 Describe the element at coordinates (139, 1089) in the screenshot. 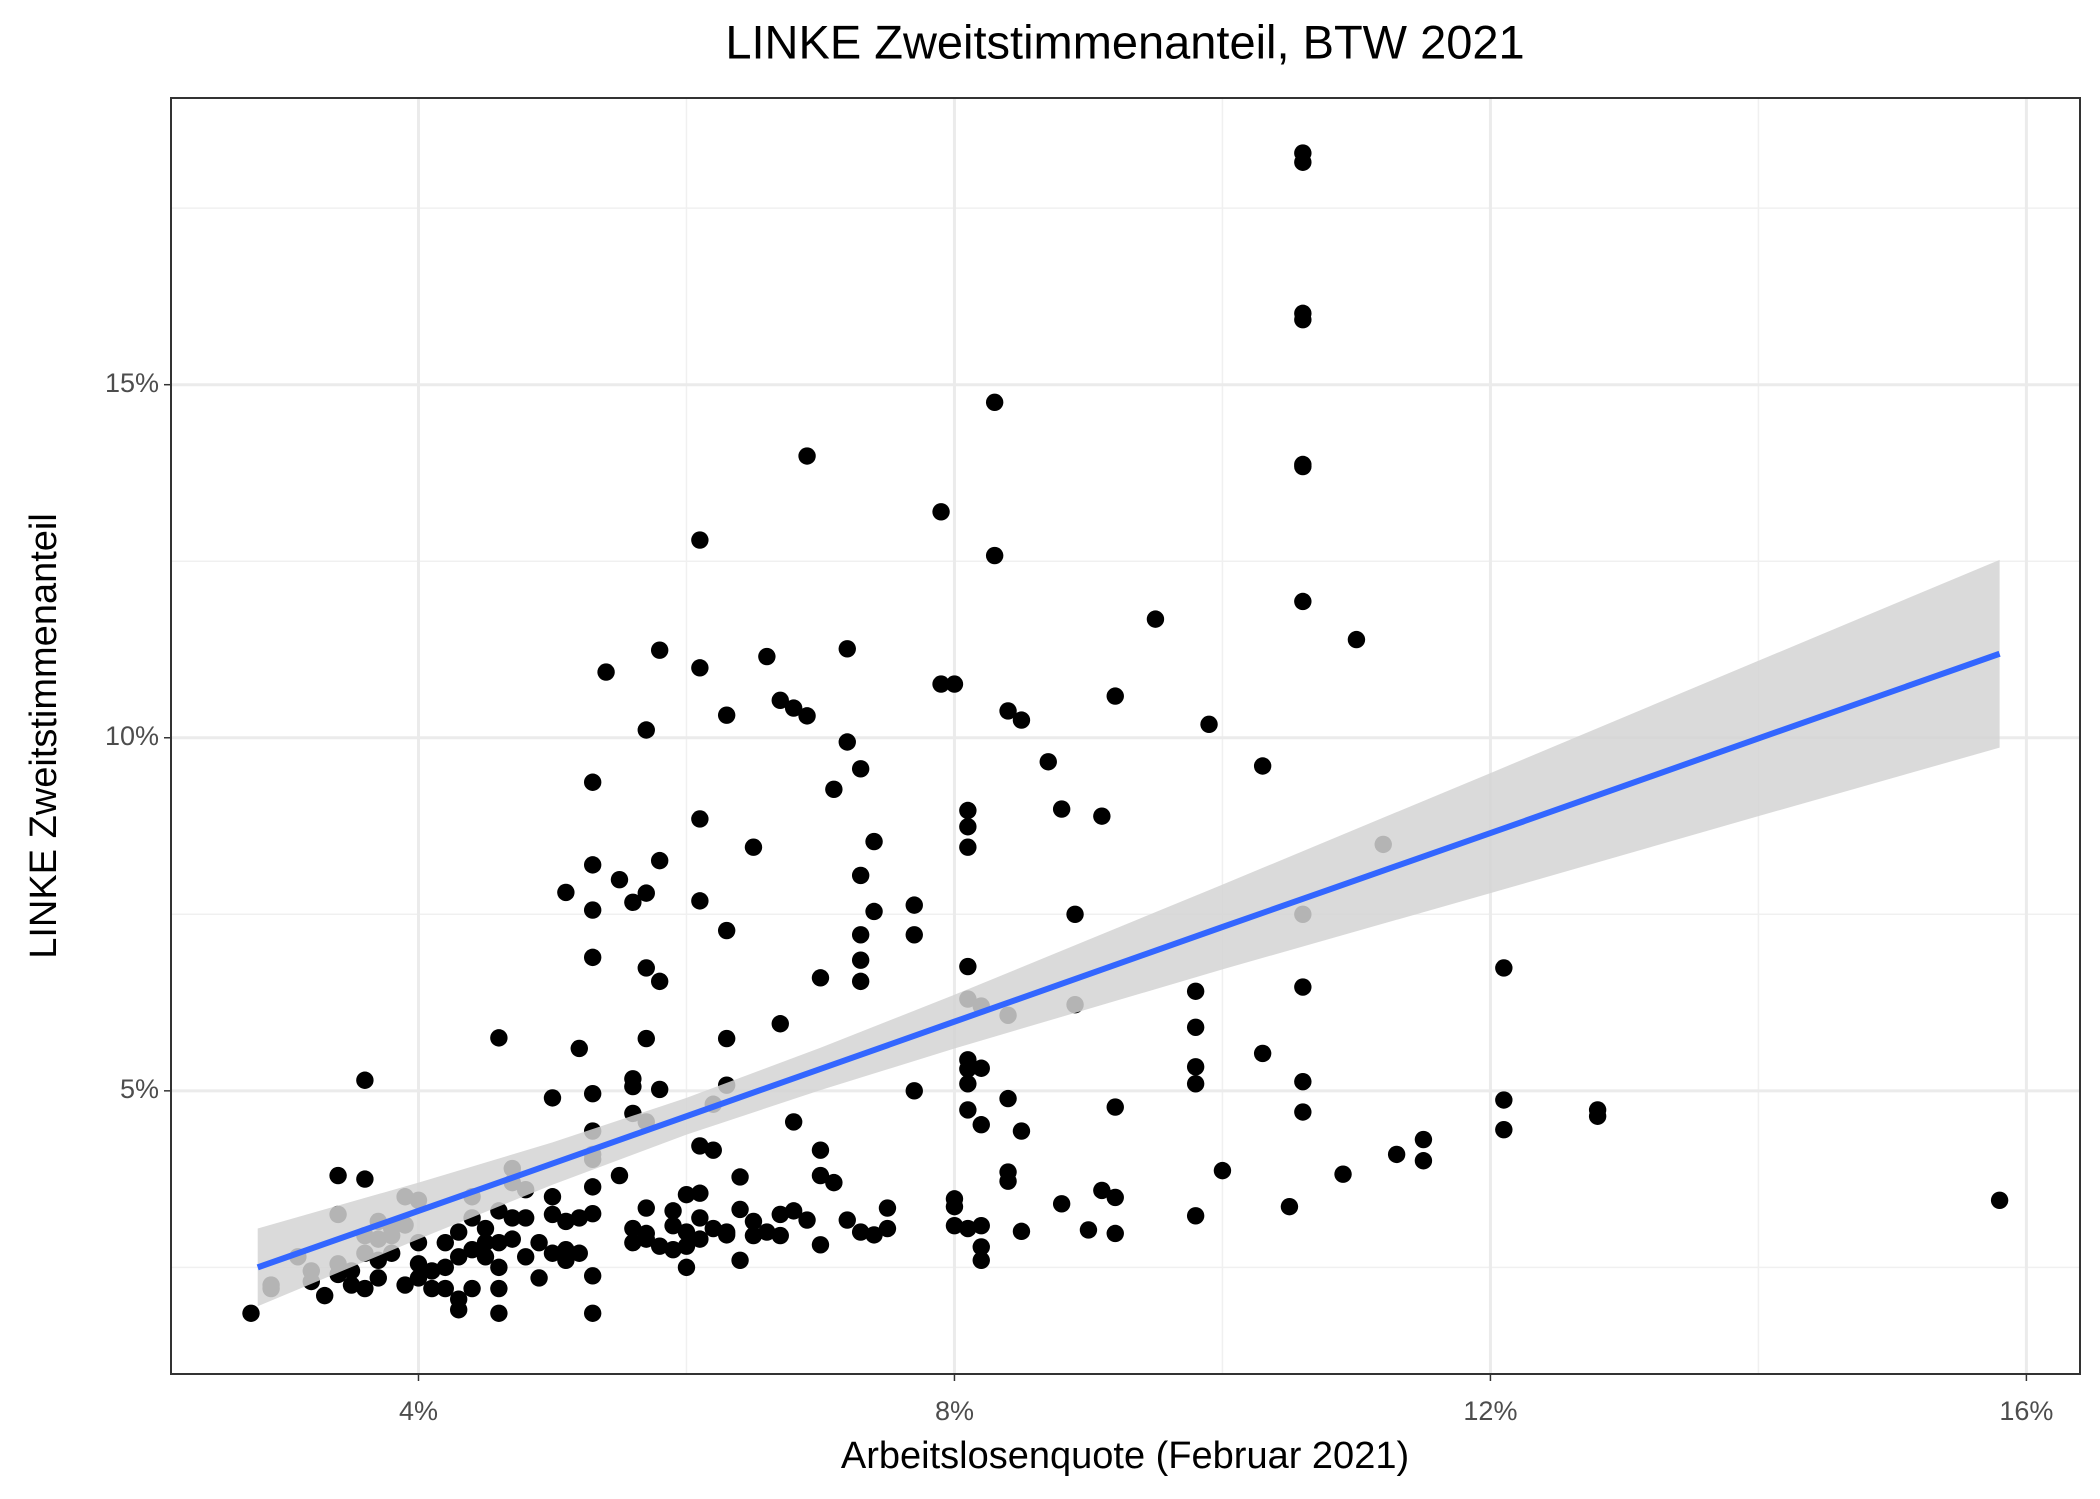

I see `y-tick-label: 5%` at that location.